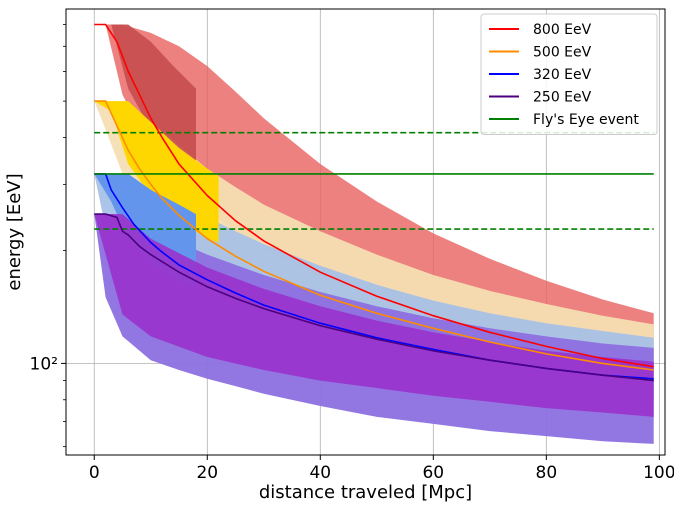 The image size is (674, 508). What do you see at coordinates (658, 473) in the screenshot?
I see `x-tick-label-5: 100` at bounding box center [658, 473].